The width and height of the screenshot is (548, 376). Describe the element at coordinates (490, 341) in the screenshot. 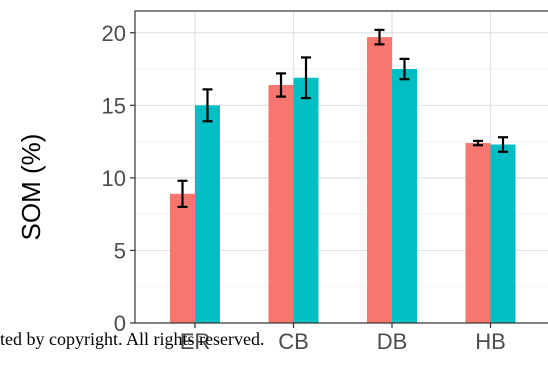

I see `x-tick-label-hb: HB` at that location.